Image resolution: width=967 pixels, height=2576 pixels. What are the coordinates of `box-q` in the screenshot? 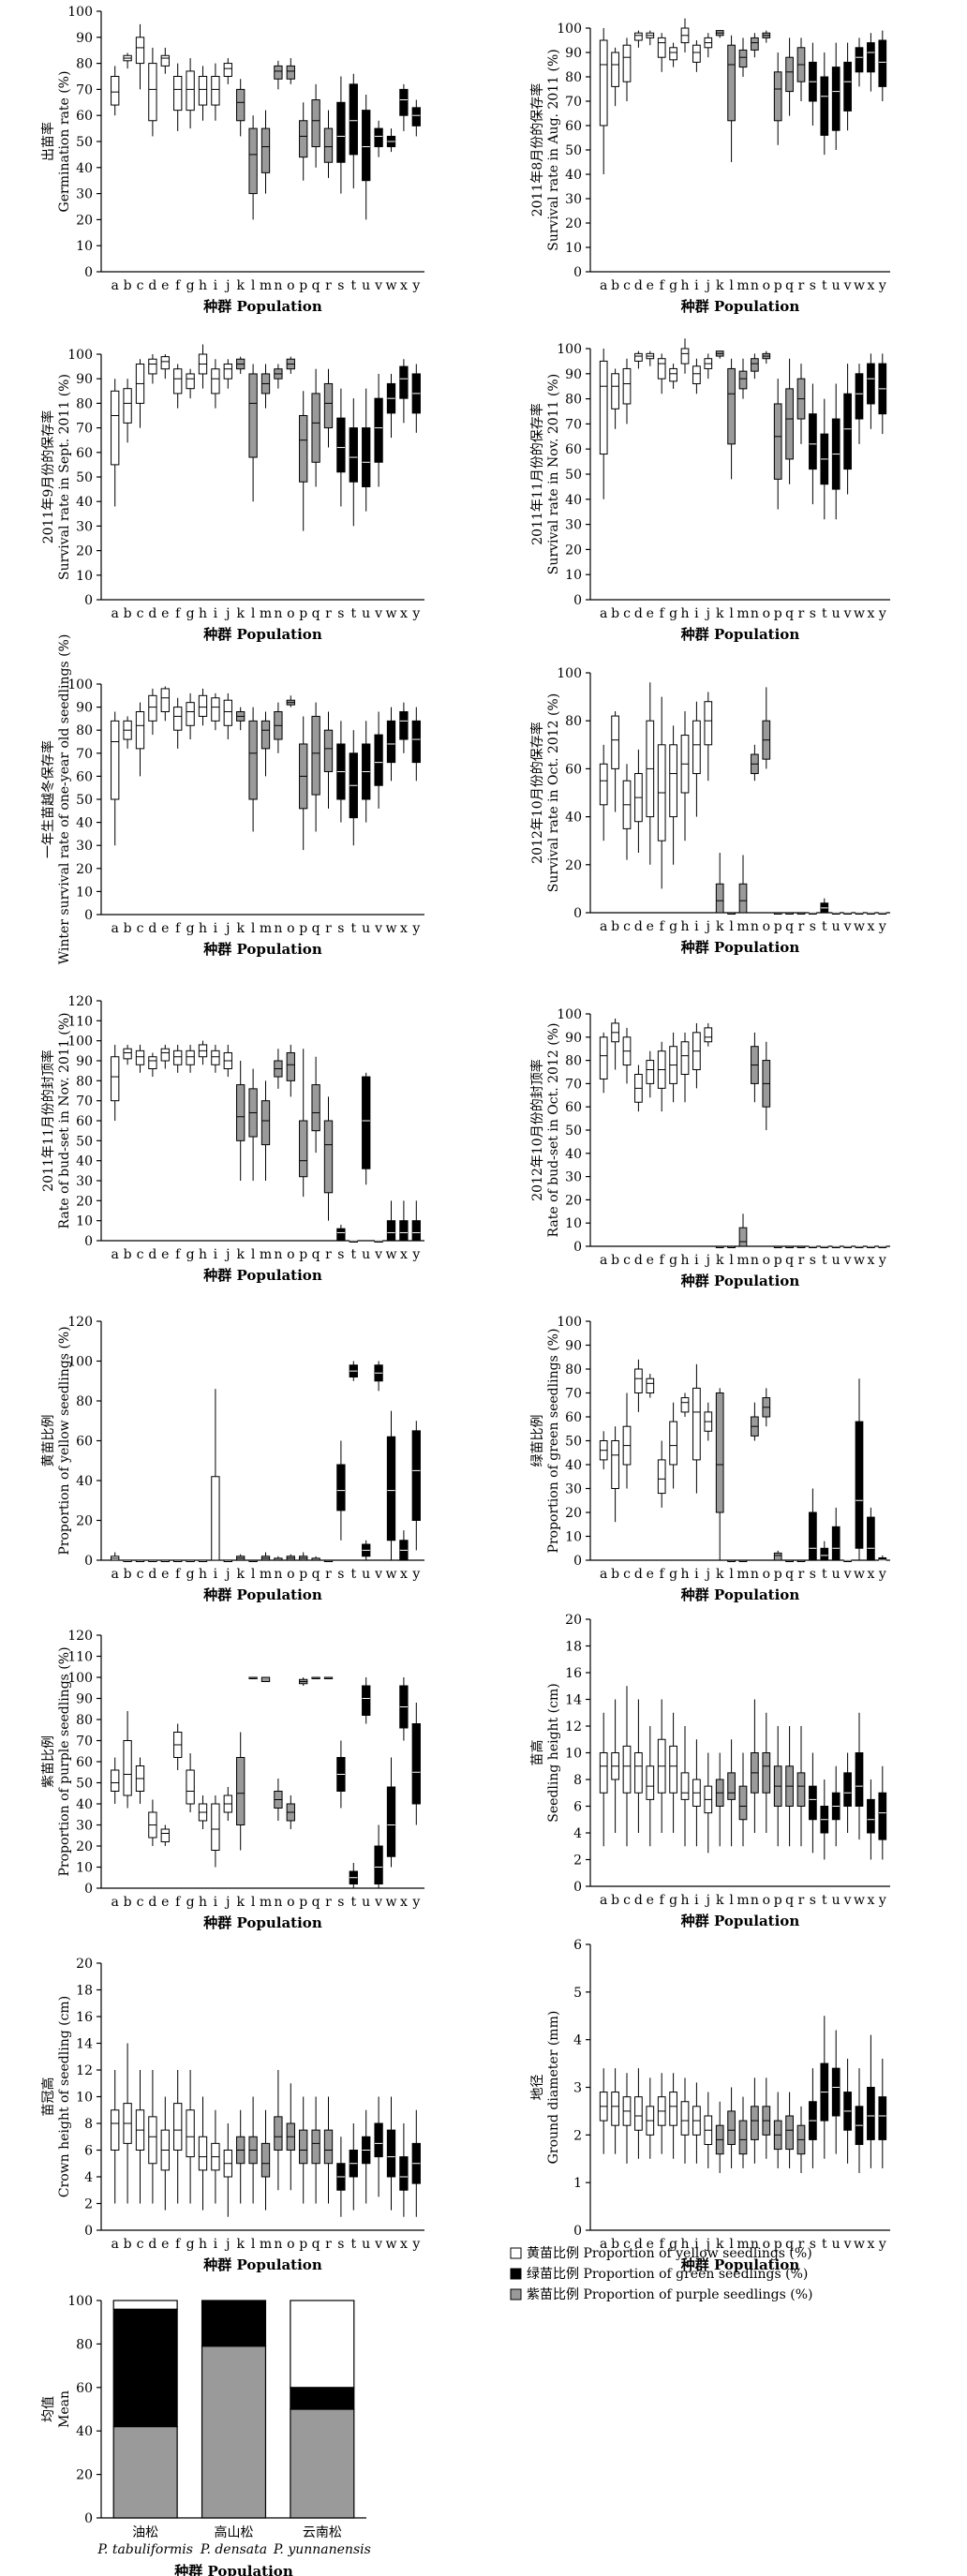 It's located at (315, 767).